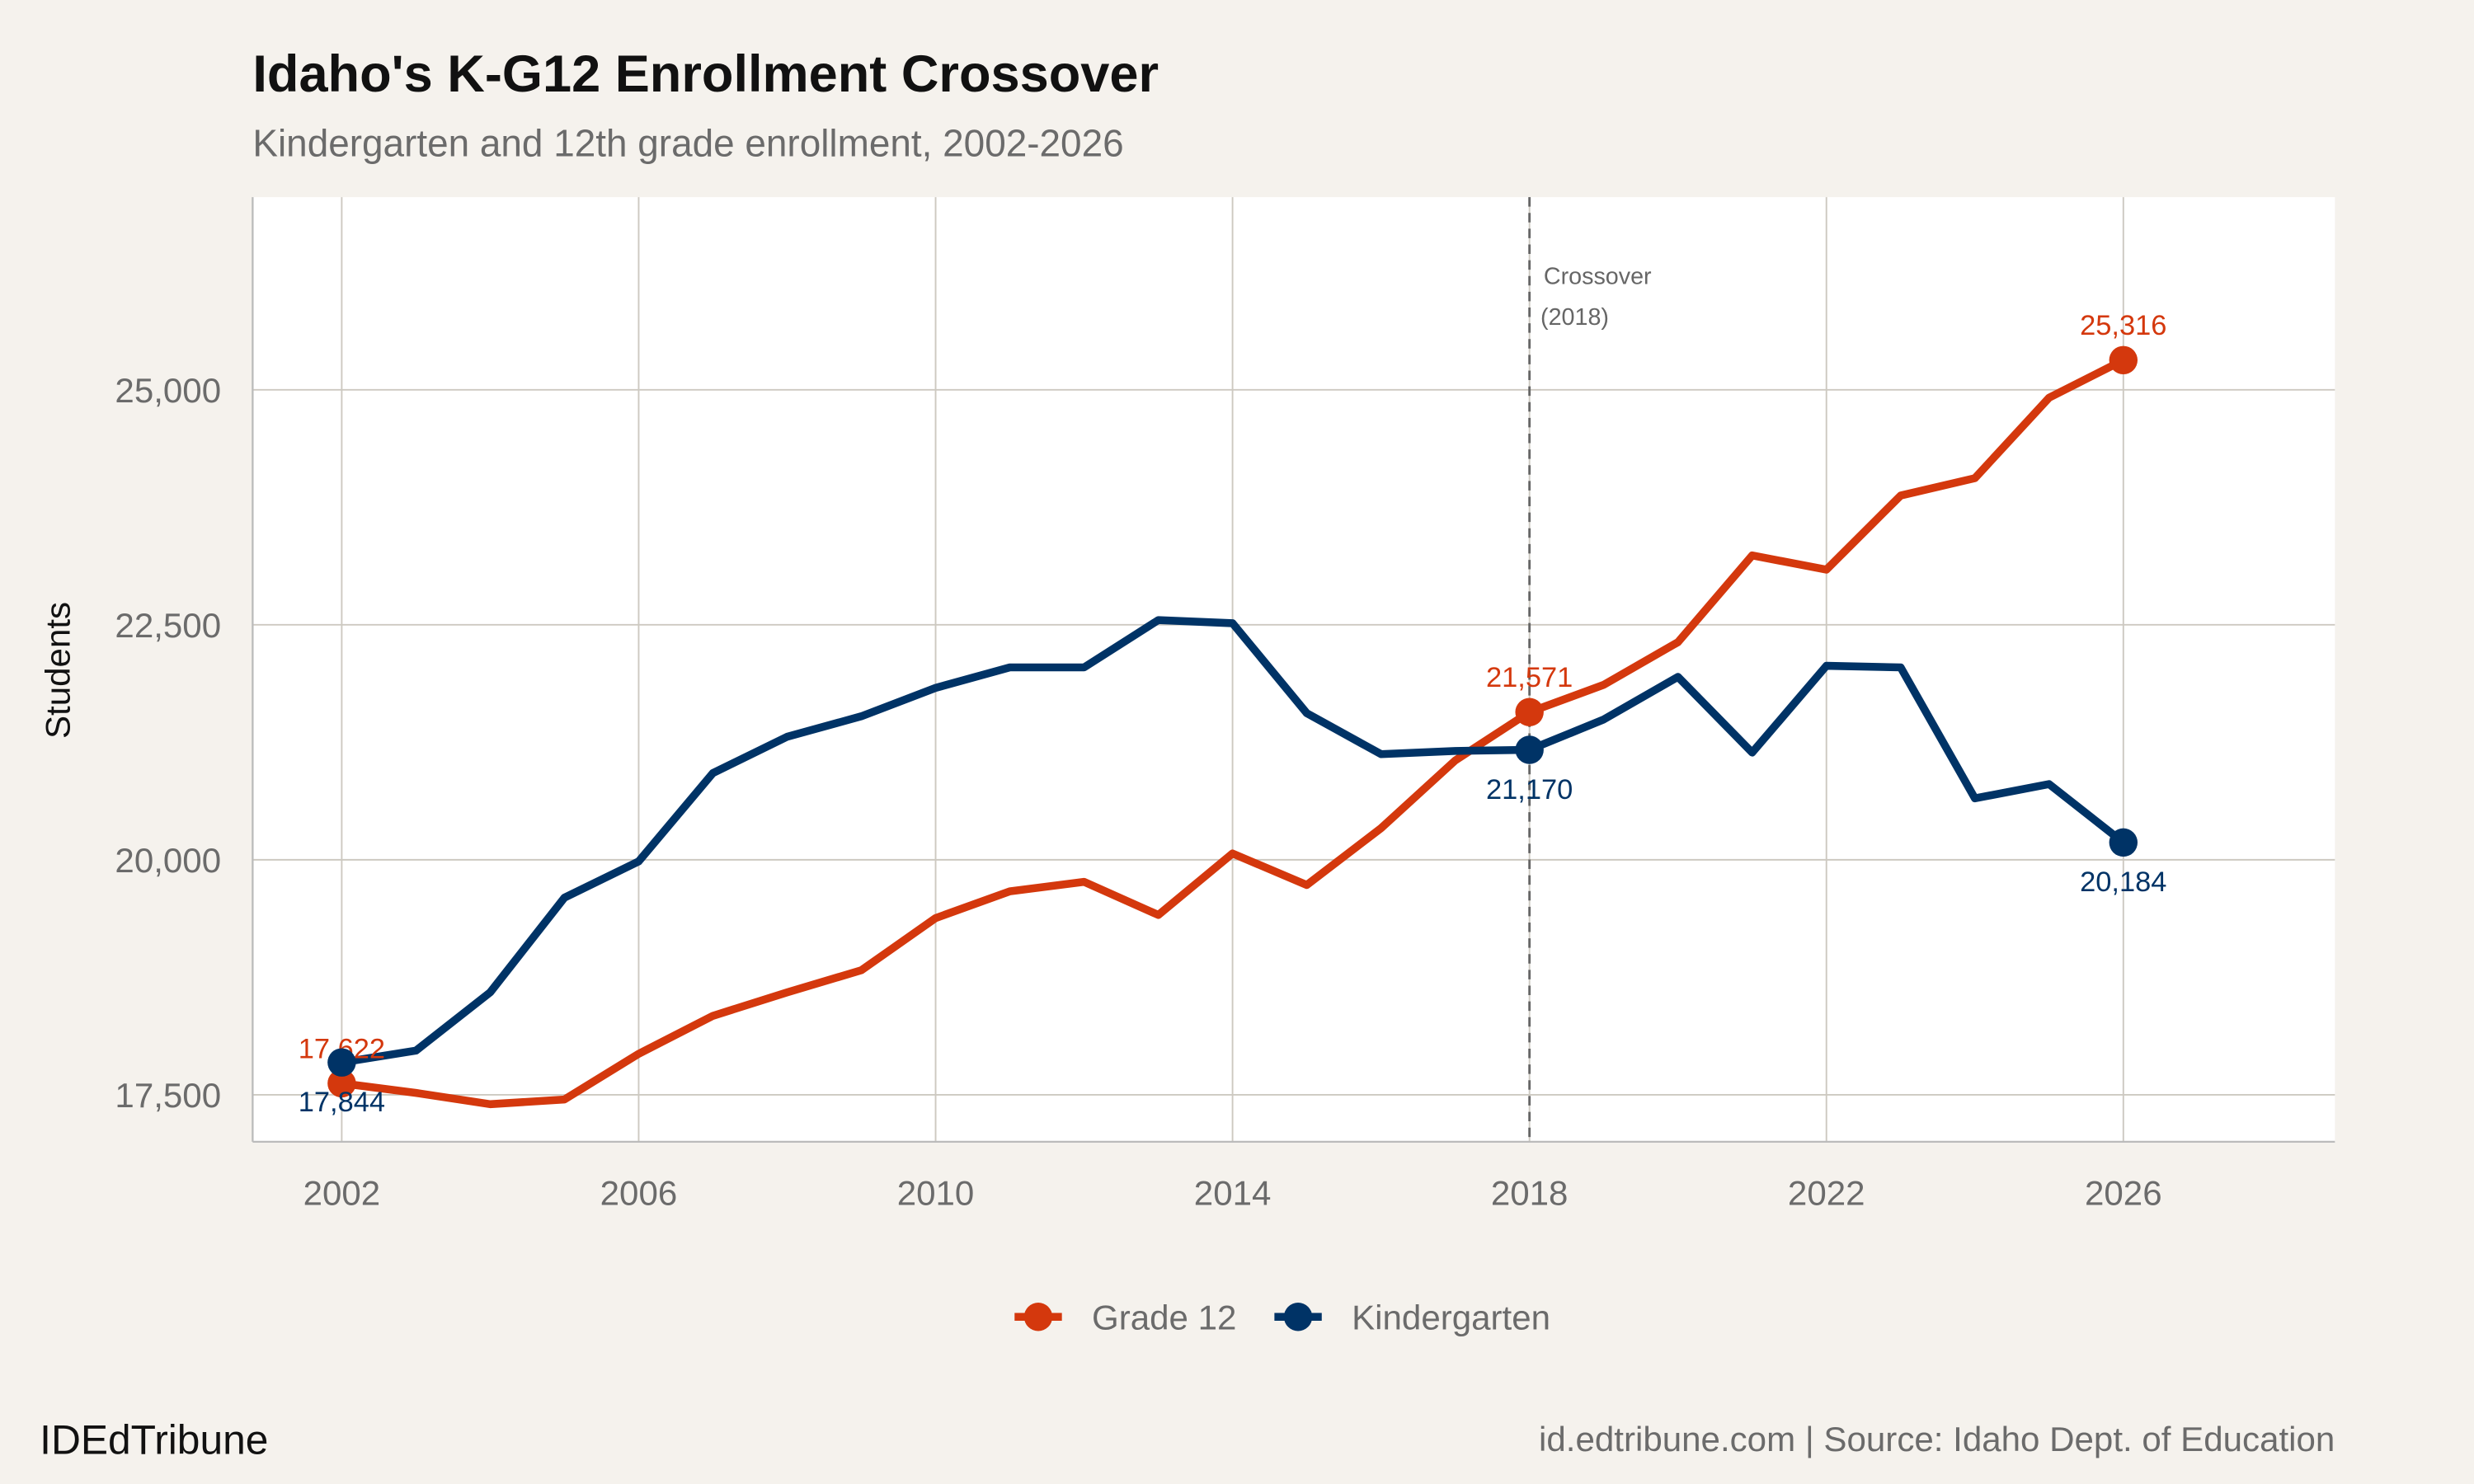  What do you see at coordinates (2123, 882) in the screenshot?
I see `data-label: 20,184` at bounding box center [2123, 882].